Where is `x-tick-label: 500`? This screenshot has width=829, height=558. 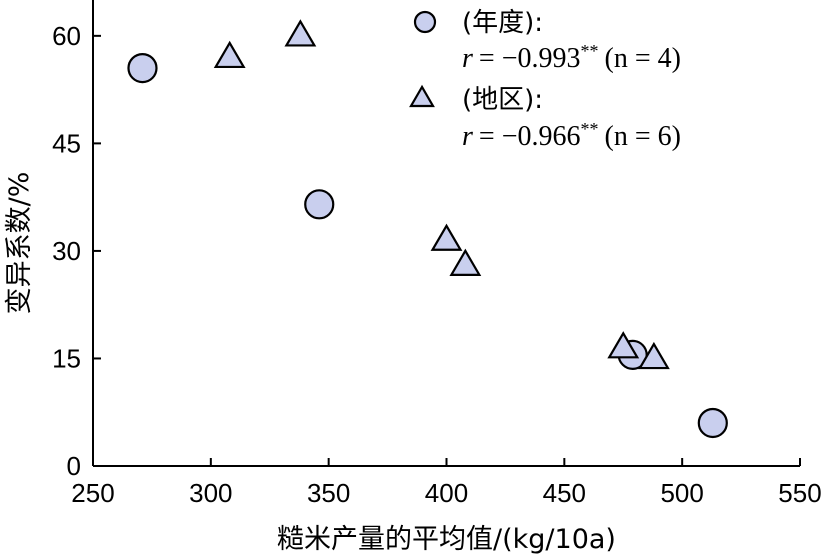
x-tick-label: 500 is located at coordinates (681, 493).